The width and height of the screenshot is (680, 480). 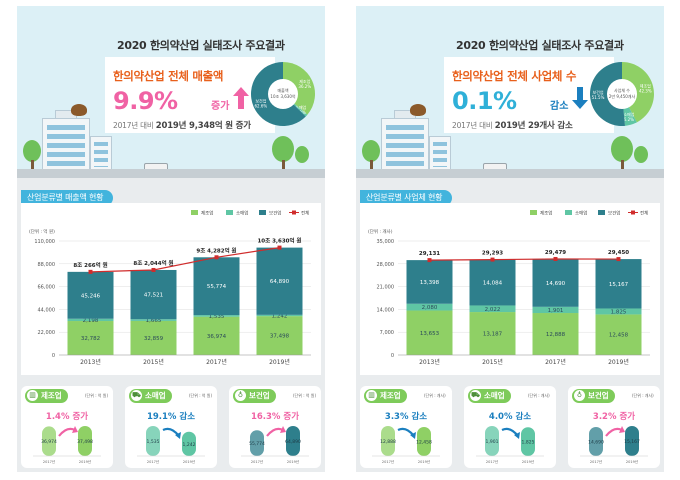 What do you see at coordinates (387, 333) in the screenshot?
I see `y-tick-label: 7,000` at bounding box center [387, 333].